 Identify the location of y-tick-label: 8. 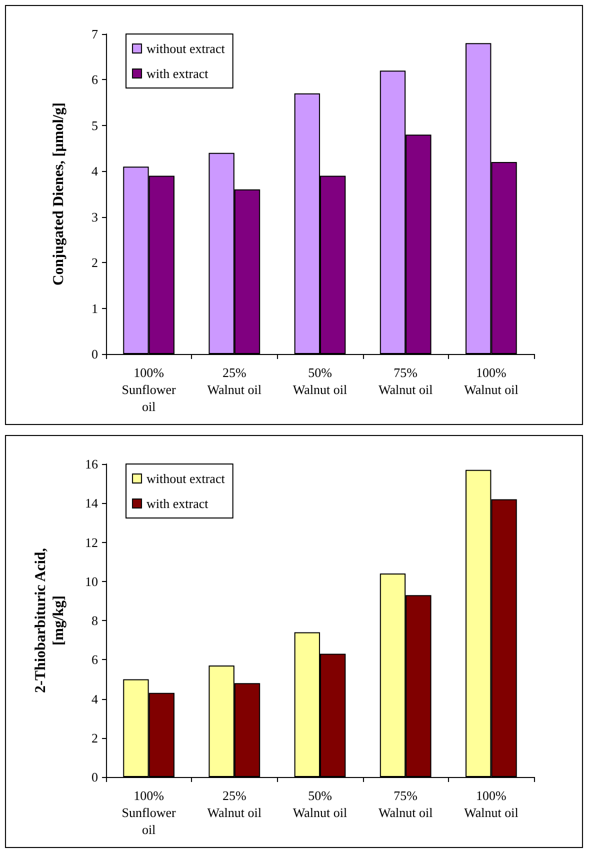
(95, 620).